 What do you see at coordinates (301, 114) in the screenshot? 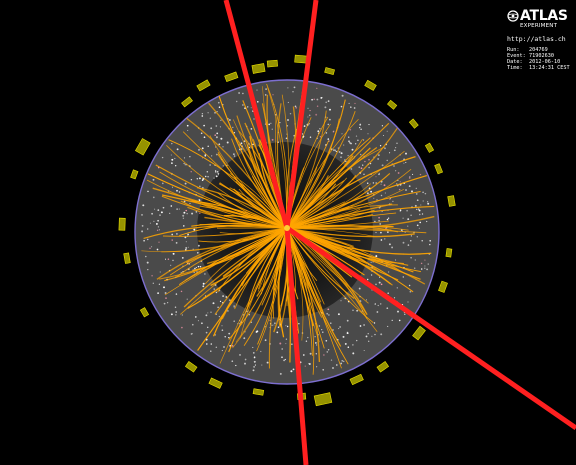
I see `muon-track` at bounding box center [301, 114].